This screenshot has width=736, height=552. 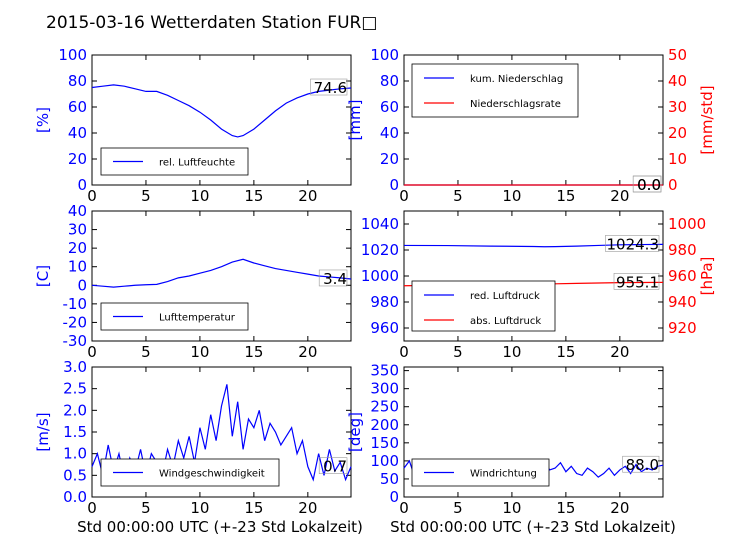 What do you see at coordinates (682, 250) in the screenshot?
I see `y-right-tick-label: 980` at bounding box center [682, 250].